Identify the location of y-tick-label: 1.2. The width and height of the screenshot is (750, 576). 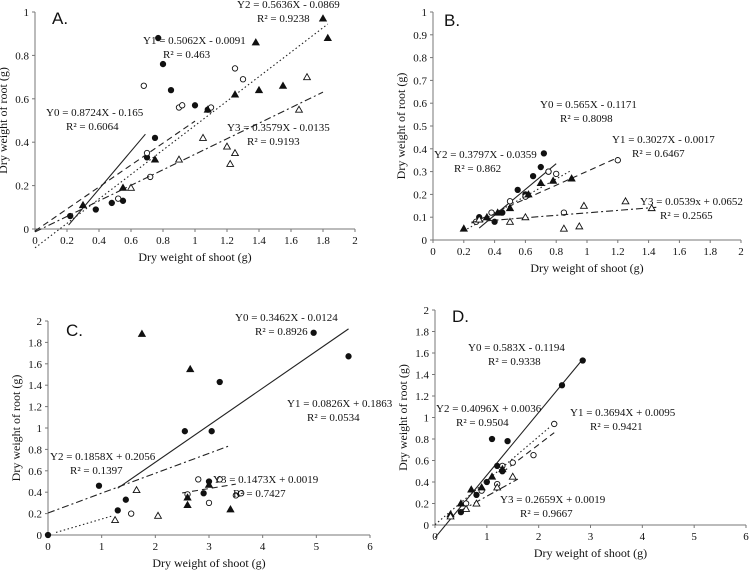
(35, 408).